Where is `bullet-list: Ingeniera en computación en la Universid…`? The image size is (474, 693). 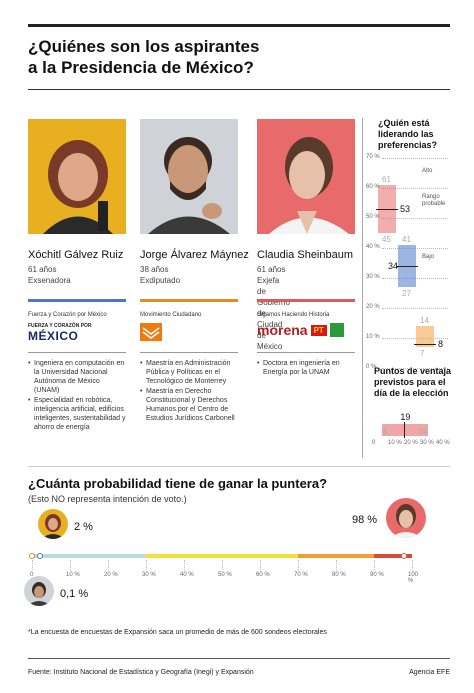 bullet-list: Ingeniera en computación en la Universid… is located at coordinates (77, 396).